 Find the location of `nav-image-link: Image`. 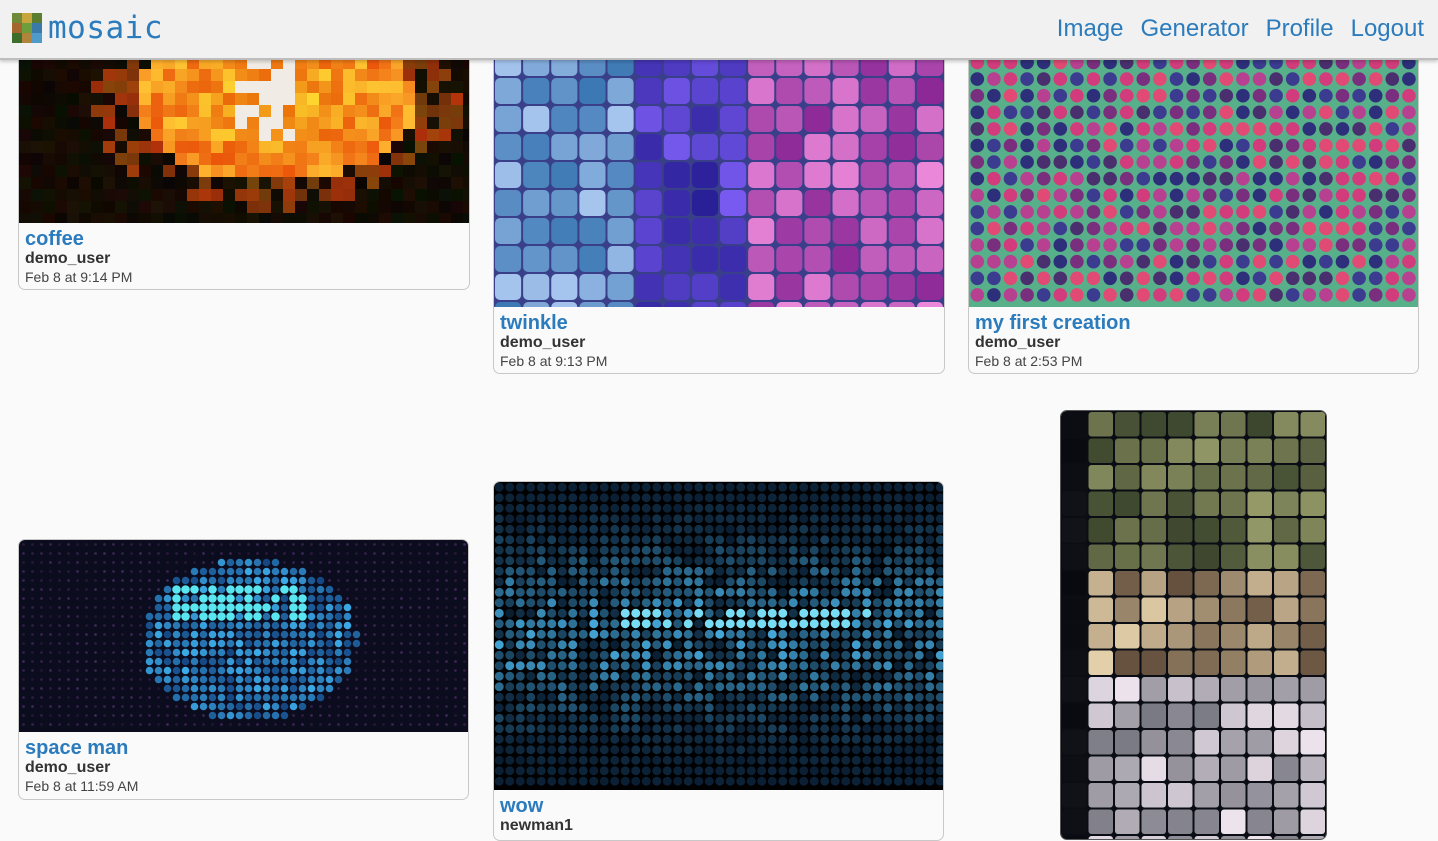

nav-image-link: Image is located at coordinates (1090, 28).